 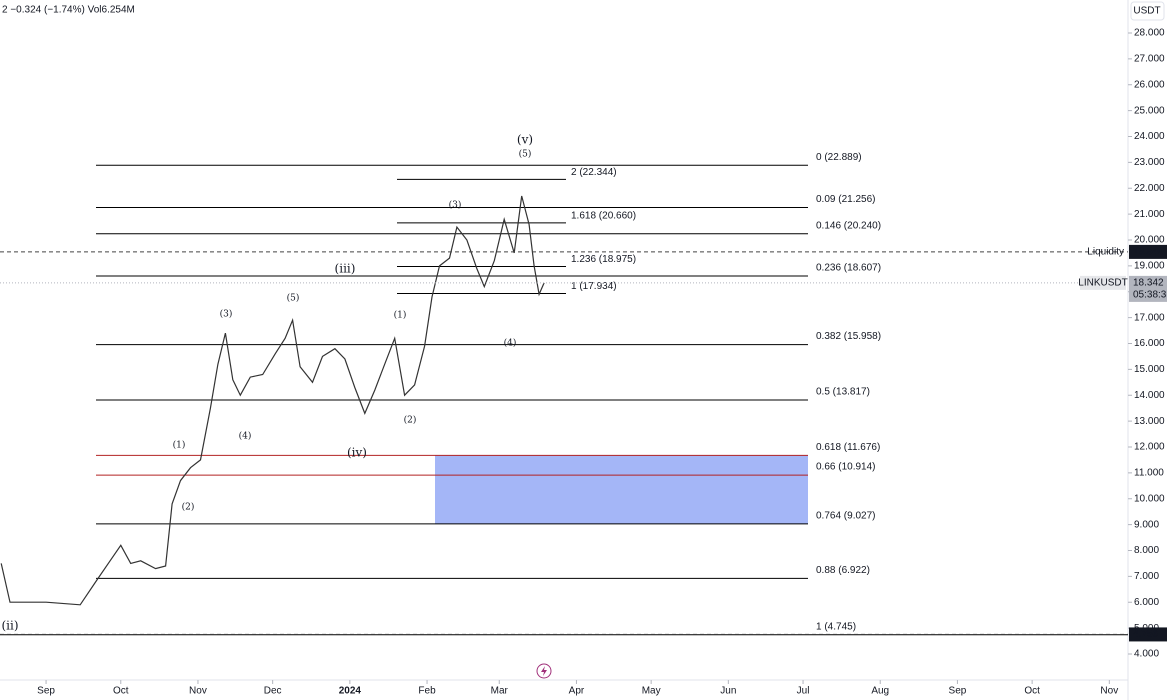 What do you see at coordinates (803, 691) in the screenshot?
I see `x-tick-label: Jul` at bounding box center [803, 691].